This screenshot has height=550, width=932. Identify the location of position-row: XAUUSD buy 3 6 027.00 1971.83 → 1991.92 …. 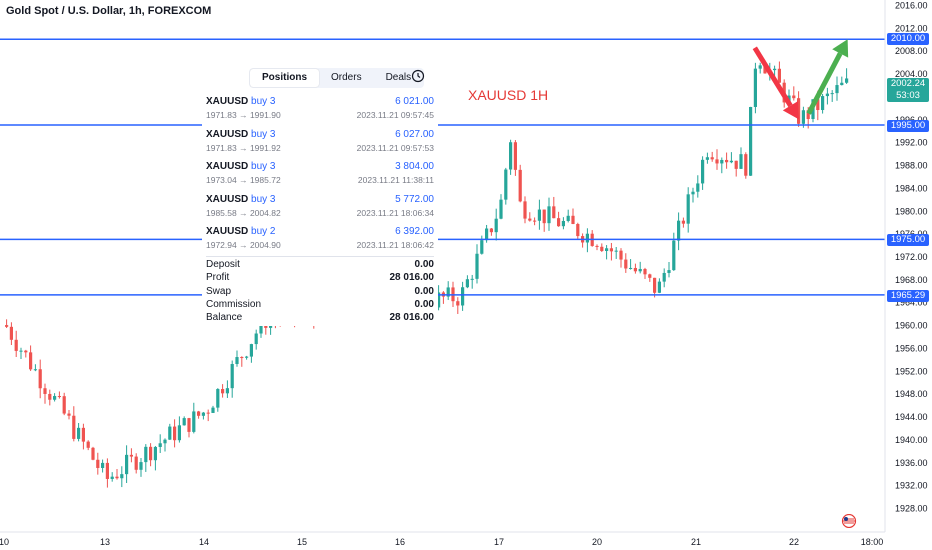
(320, 140).